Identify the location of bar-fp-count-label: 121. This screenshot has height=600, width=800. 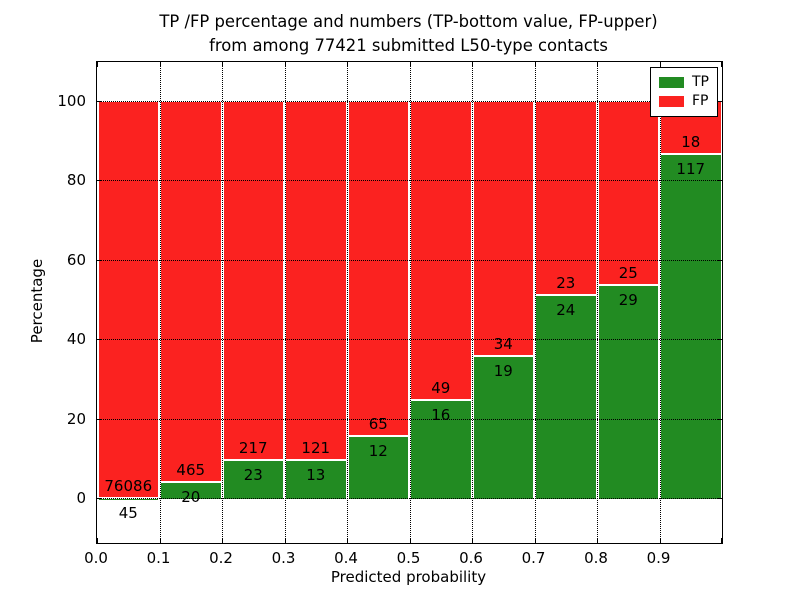
(316, 447).